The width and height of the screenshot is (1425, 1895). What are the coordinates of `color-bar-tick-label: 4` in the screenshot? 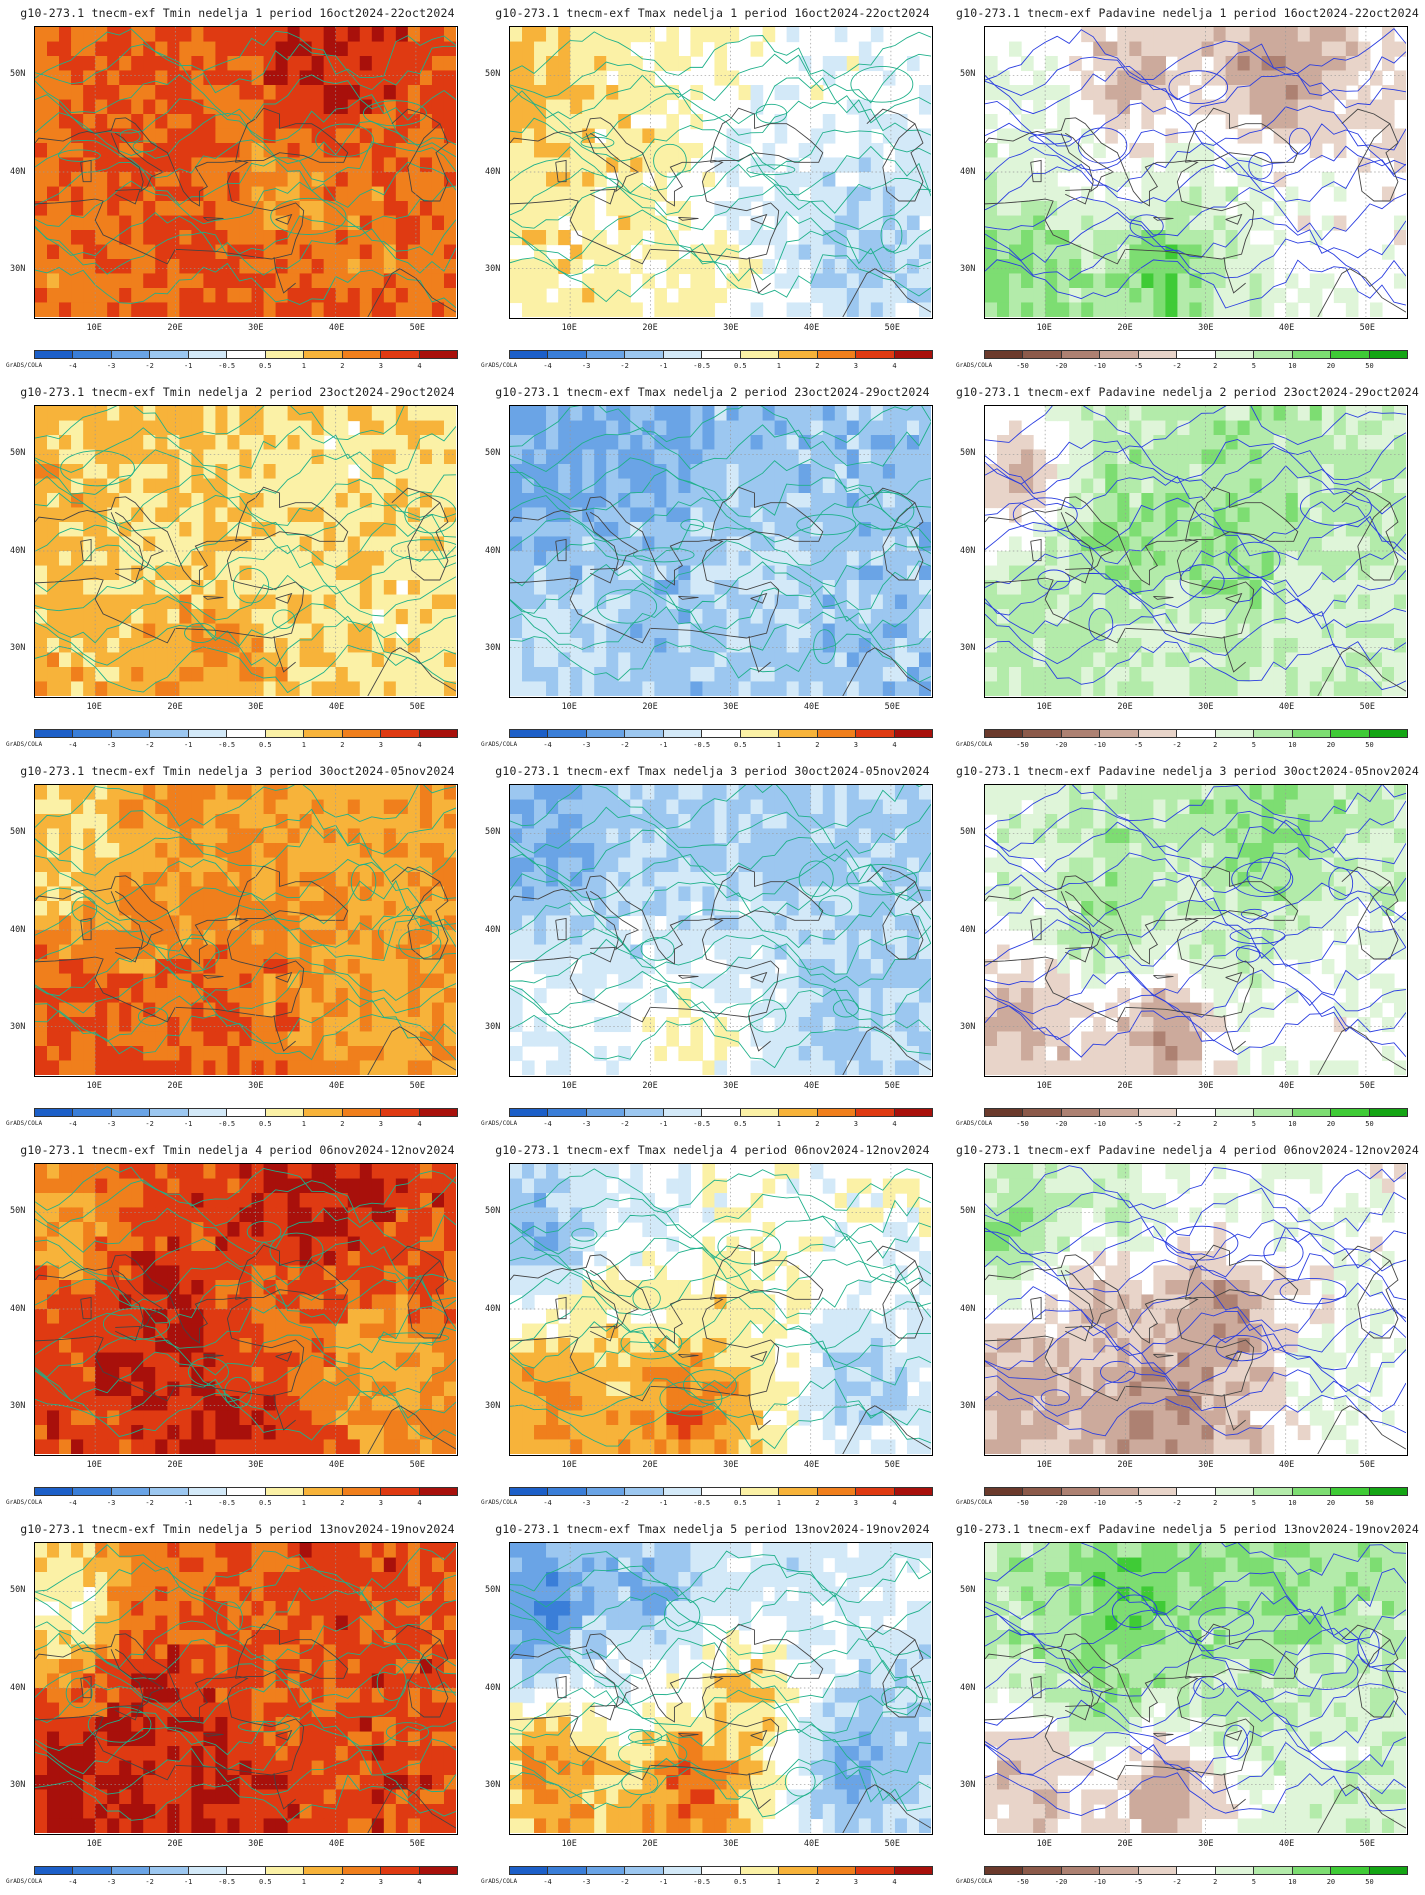 It's located at (419, 1882).